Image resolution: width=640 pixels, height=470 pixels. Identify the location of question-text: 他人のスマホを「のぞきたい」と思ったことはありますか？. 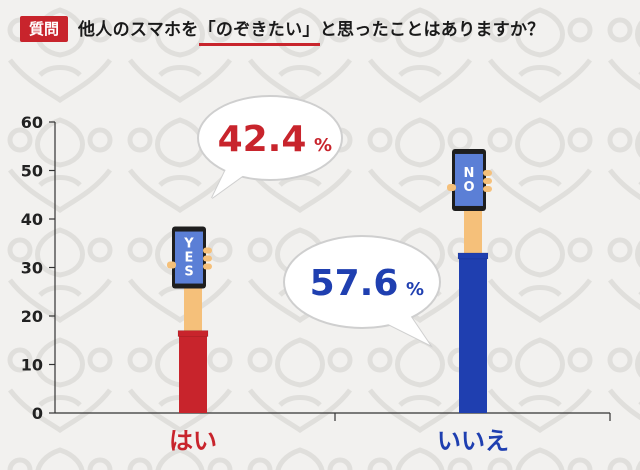
(311, 27).